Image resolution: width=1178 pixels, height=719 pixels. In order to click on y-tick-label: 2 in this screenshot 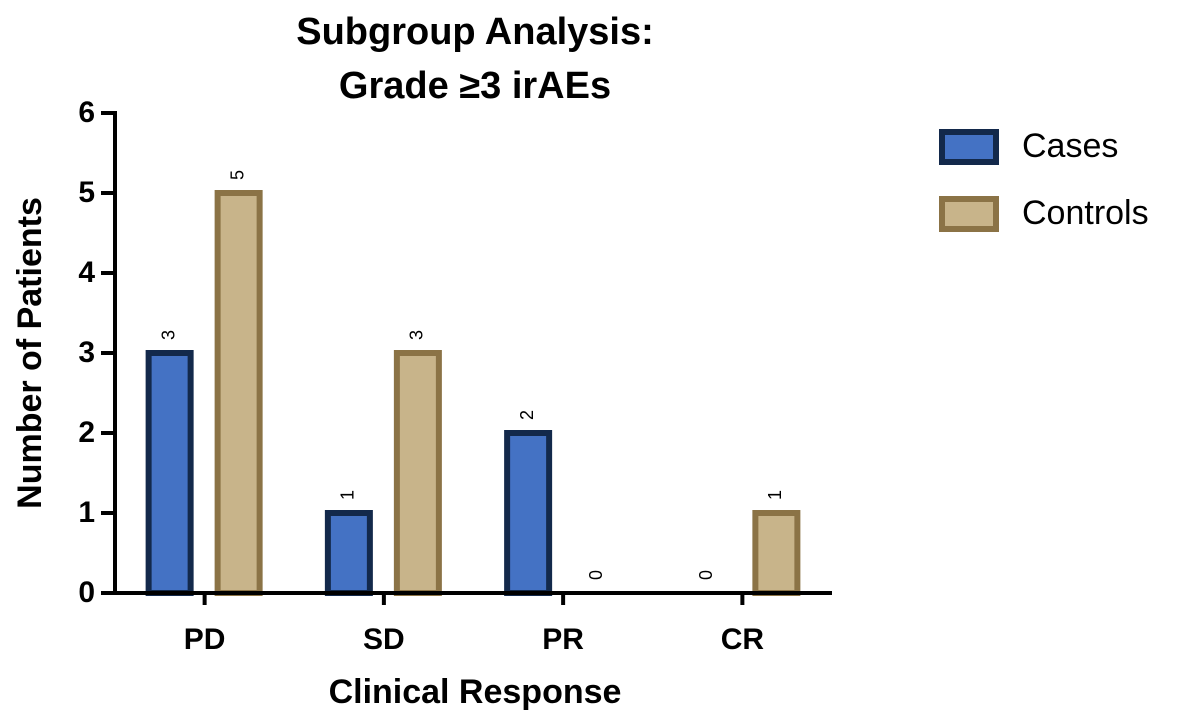, I will do `click(86, 432)`.